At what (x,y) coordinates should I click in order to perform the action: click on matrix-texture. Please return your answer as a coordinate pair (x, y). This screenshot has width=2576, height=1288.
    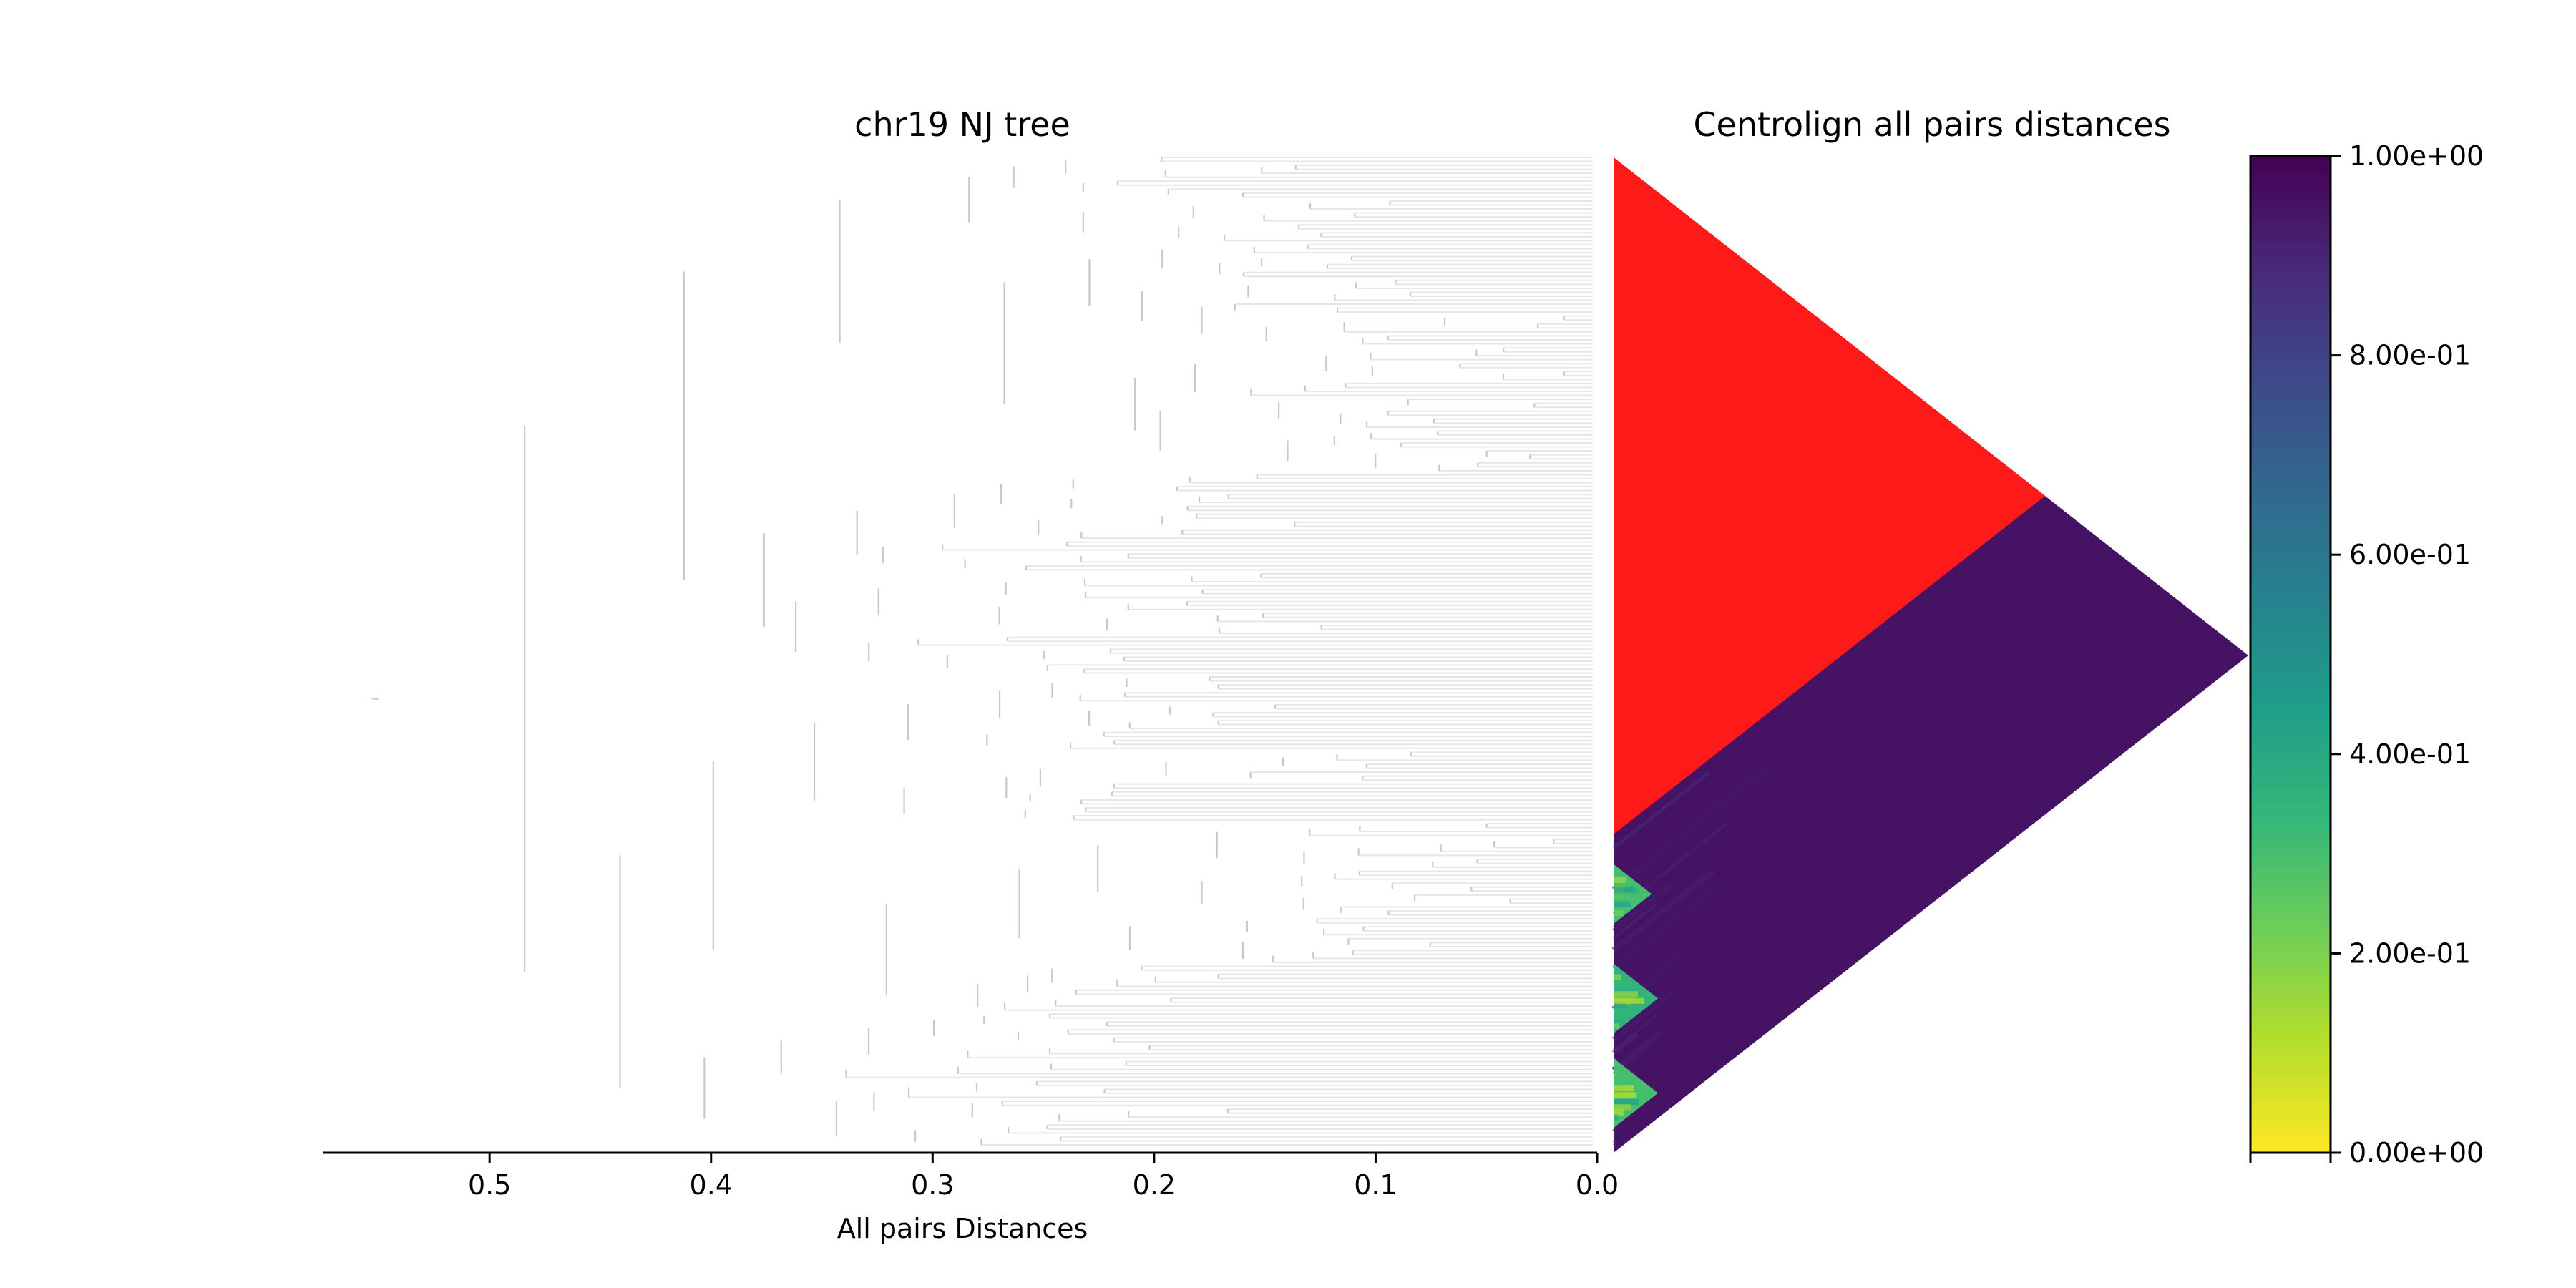
    Looking at the image, I should click on (1692, 953).